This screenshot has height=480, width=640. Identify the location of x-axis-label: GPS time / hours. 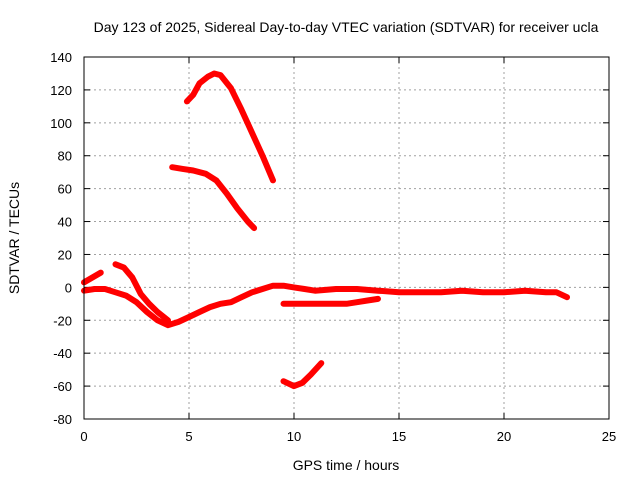
(346, 465).